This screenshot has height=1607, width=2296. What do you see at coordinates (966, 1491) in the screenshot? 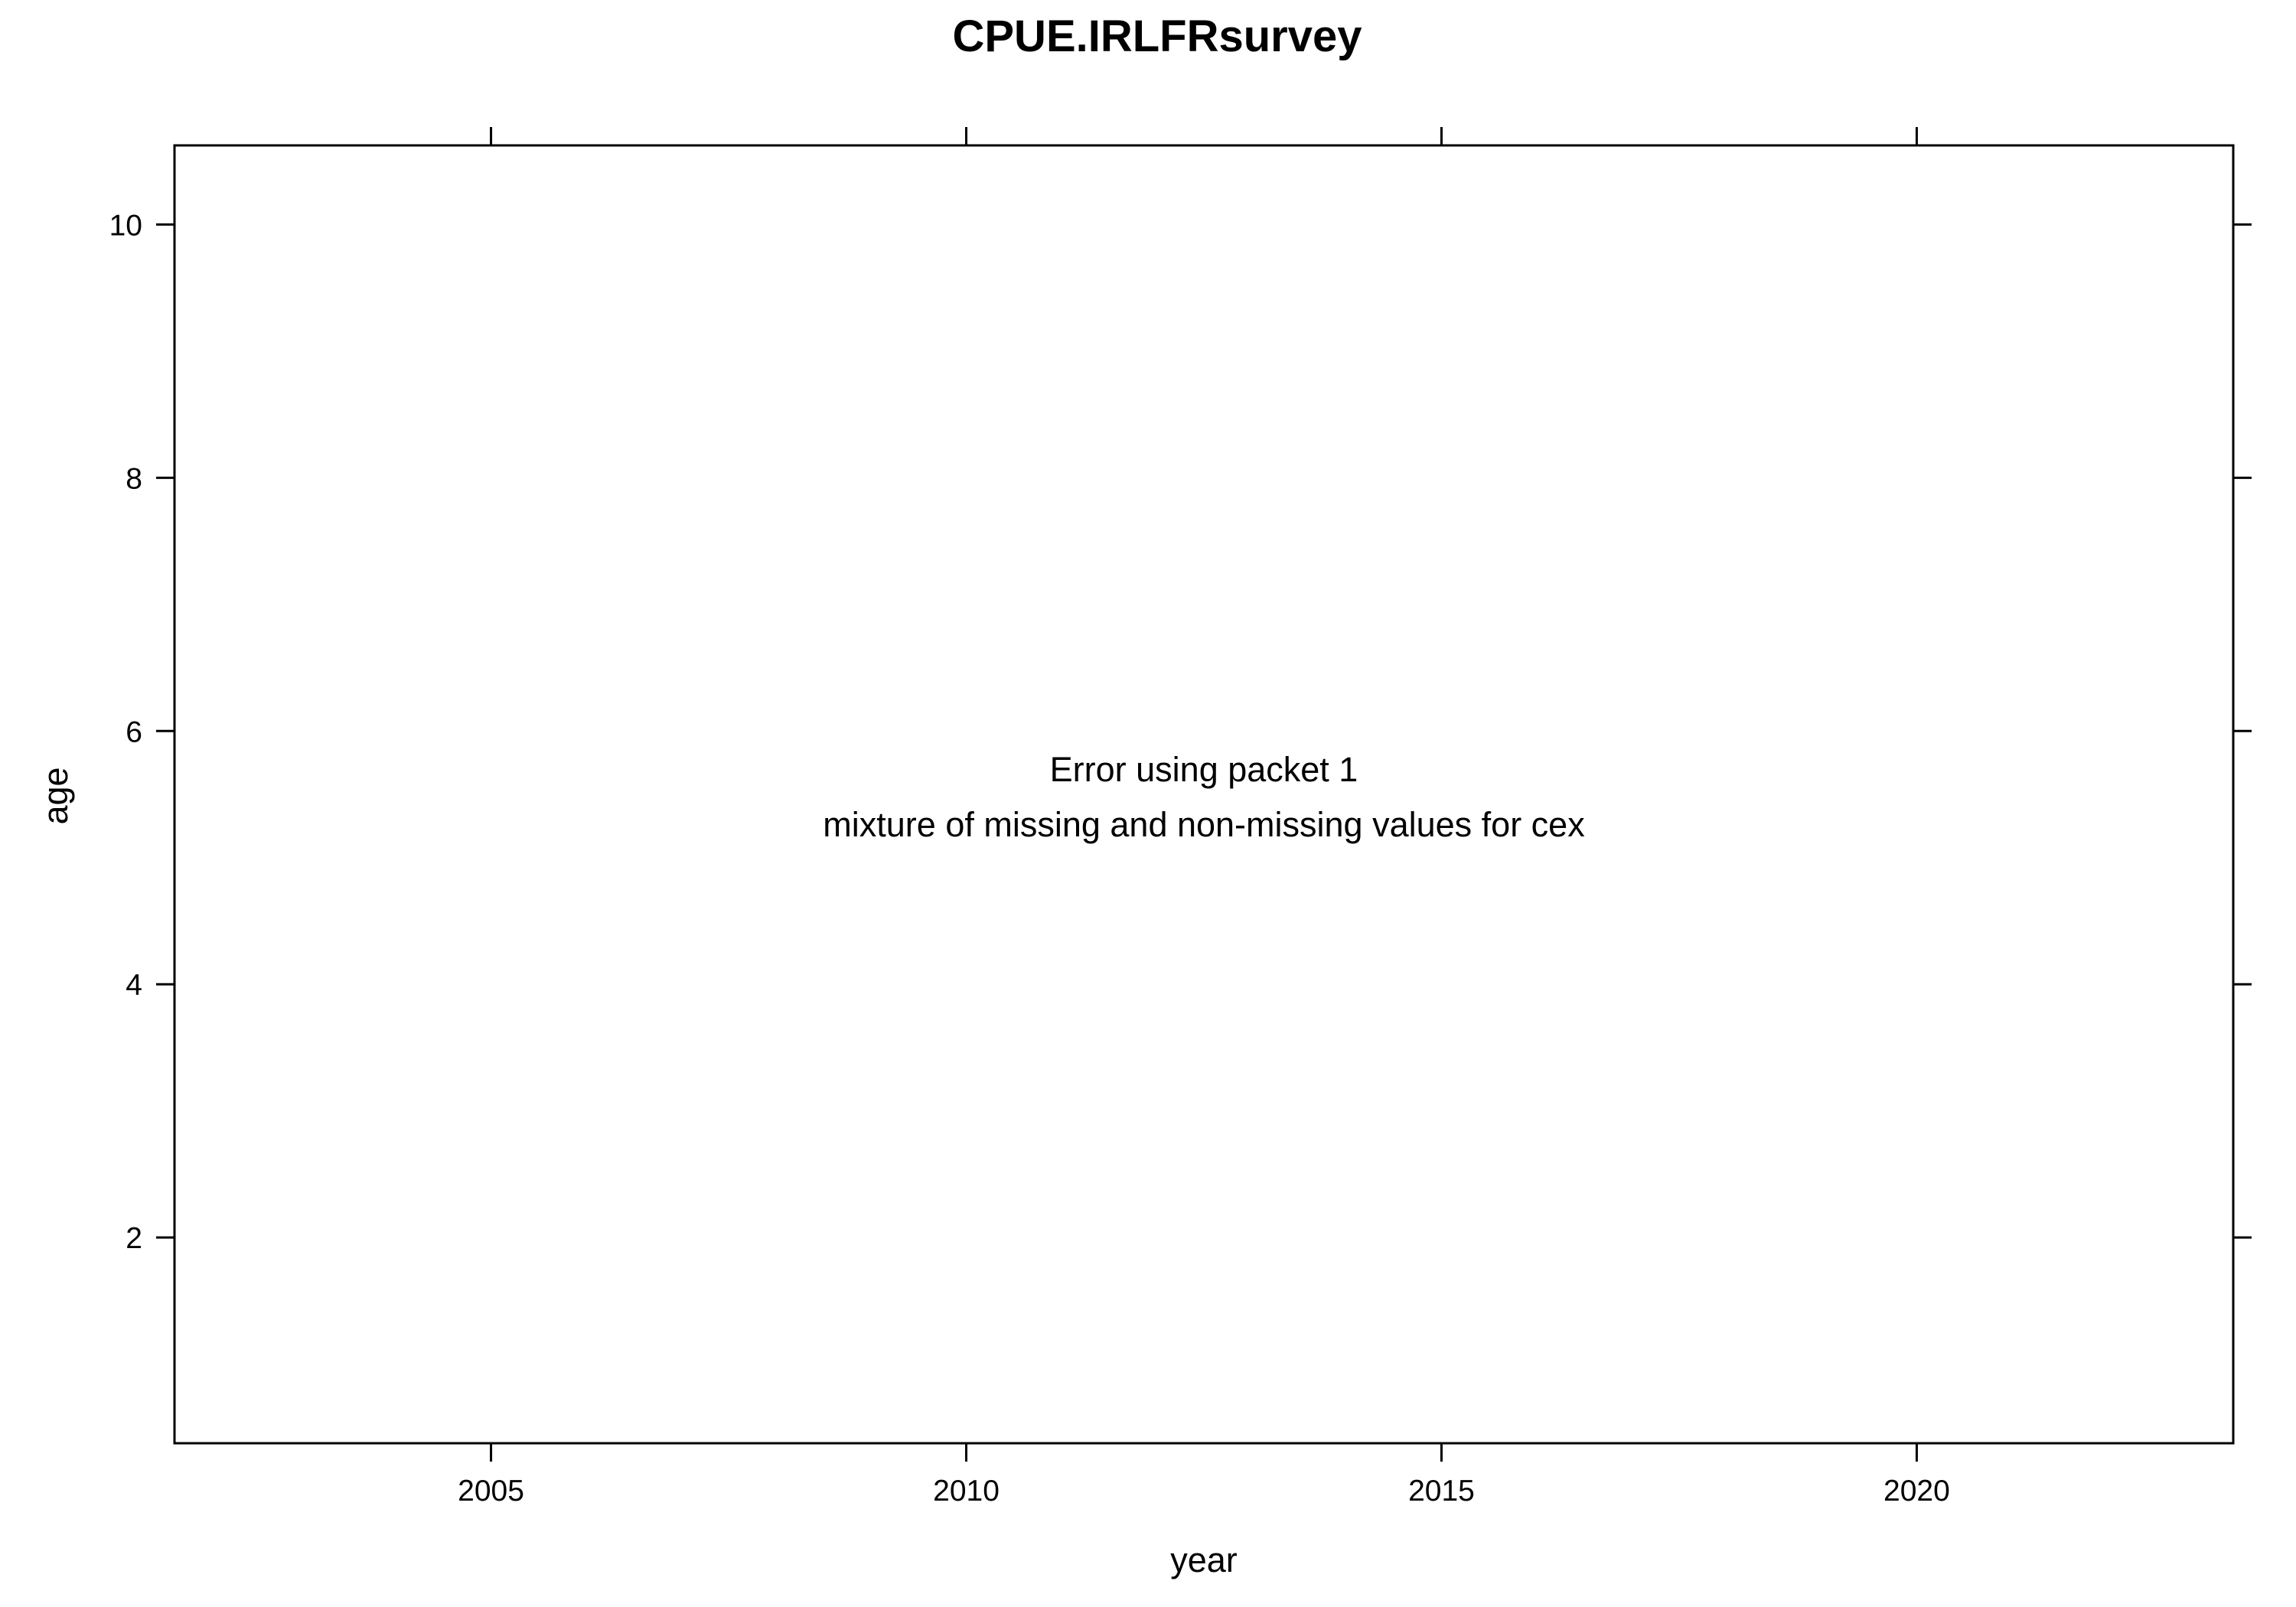
I see `x-tick-label-2010: 2010` at bounding box center [966, 1491].